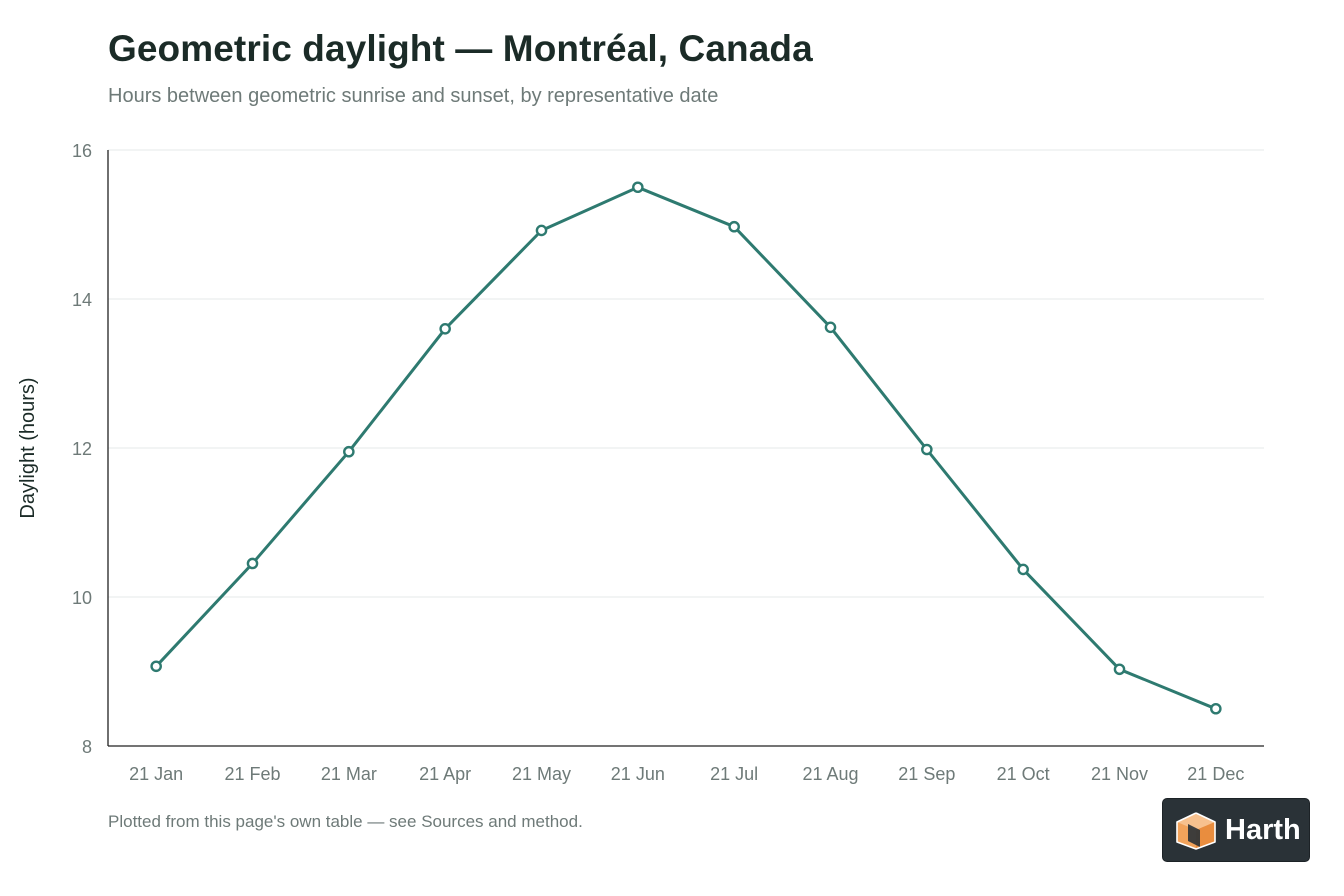  I want to click on y-tick-labels: 8 10 12 14 16, so click(82, 449).